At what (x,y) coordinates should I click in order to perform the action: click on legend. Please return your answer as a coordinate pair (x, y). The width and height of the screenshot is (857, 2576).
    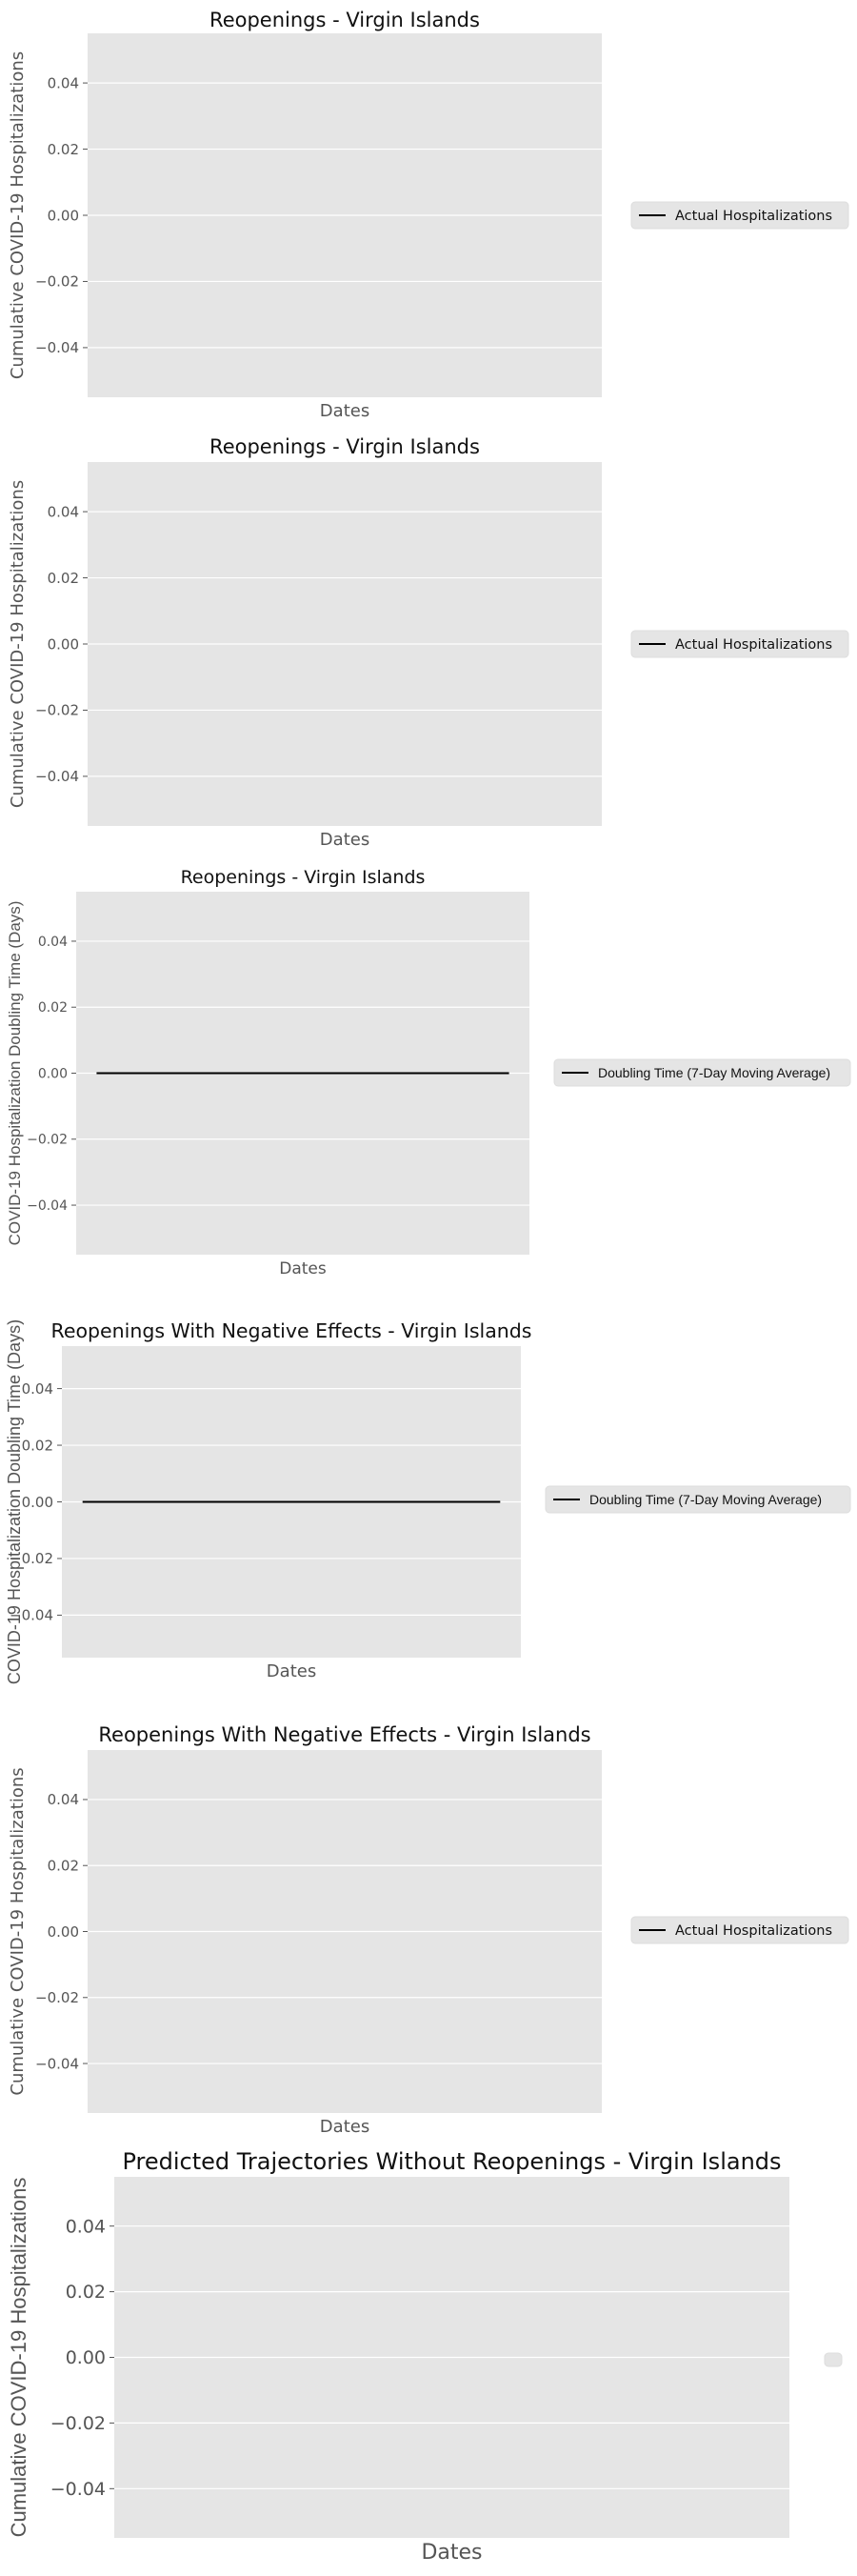
    Looking at the image, I should click on (833, 2359).